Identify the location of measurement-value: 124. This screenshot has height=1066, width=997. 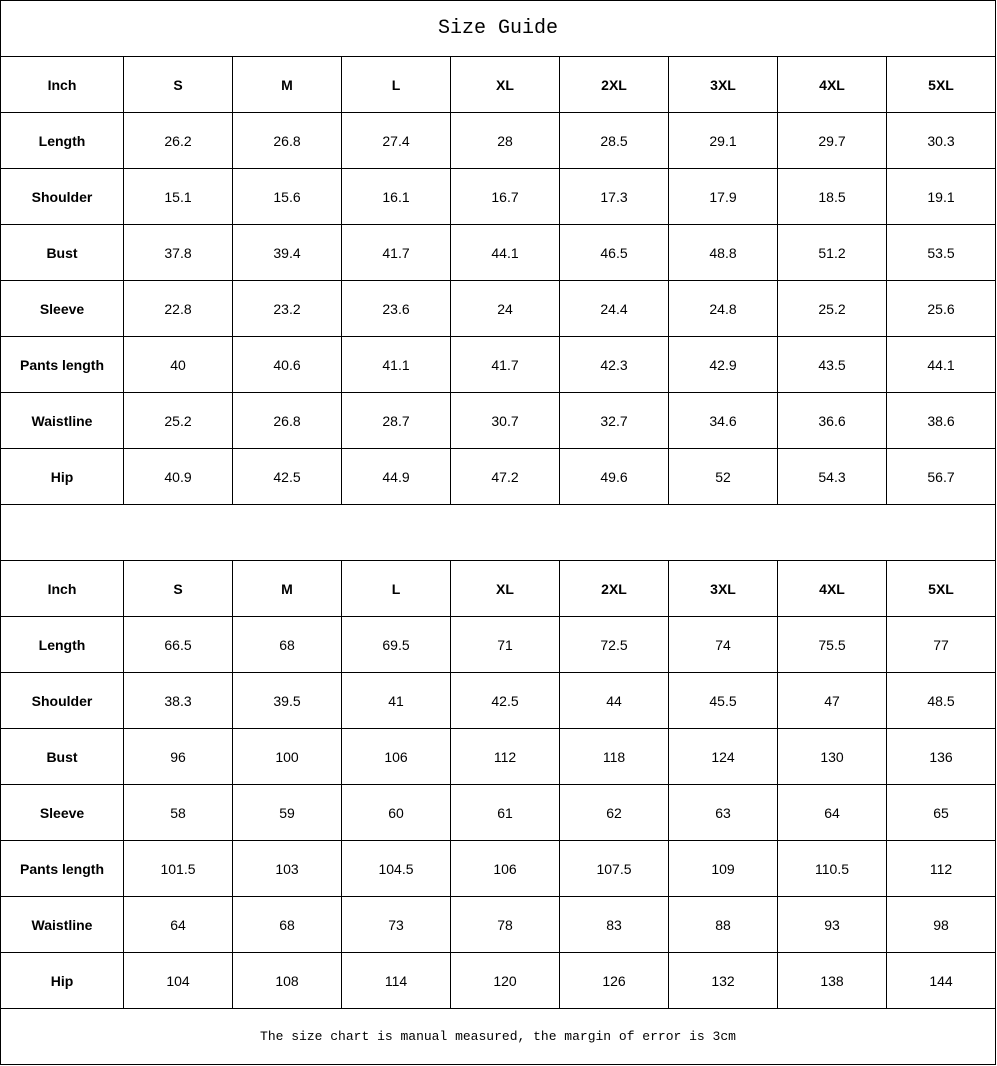
(723, 756).